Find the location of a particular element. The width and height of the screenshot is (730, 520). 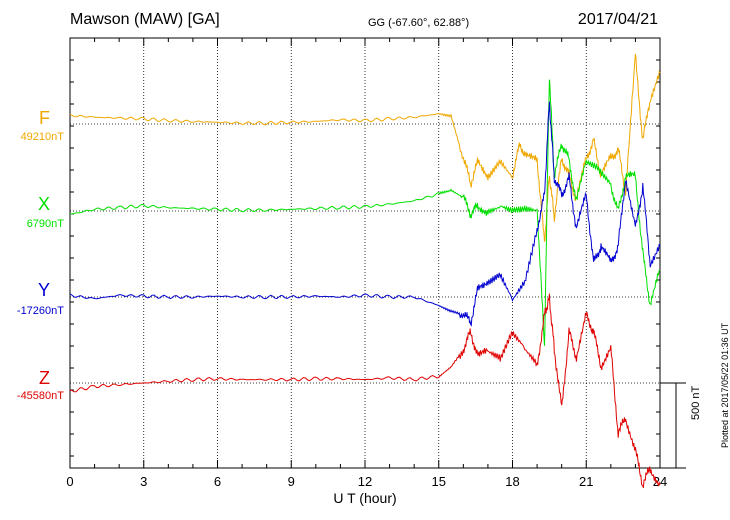

x-tick-label: 24 is located at coordinates (660, 481).